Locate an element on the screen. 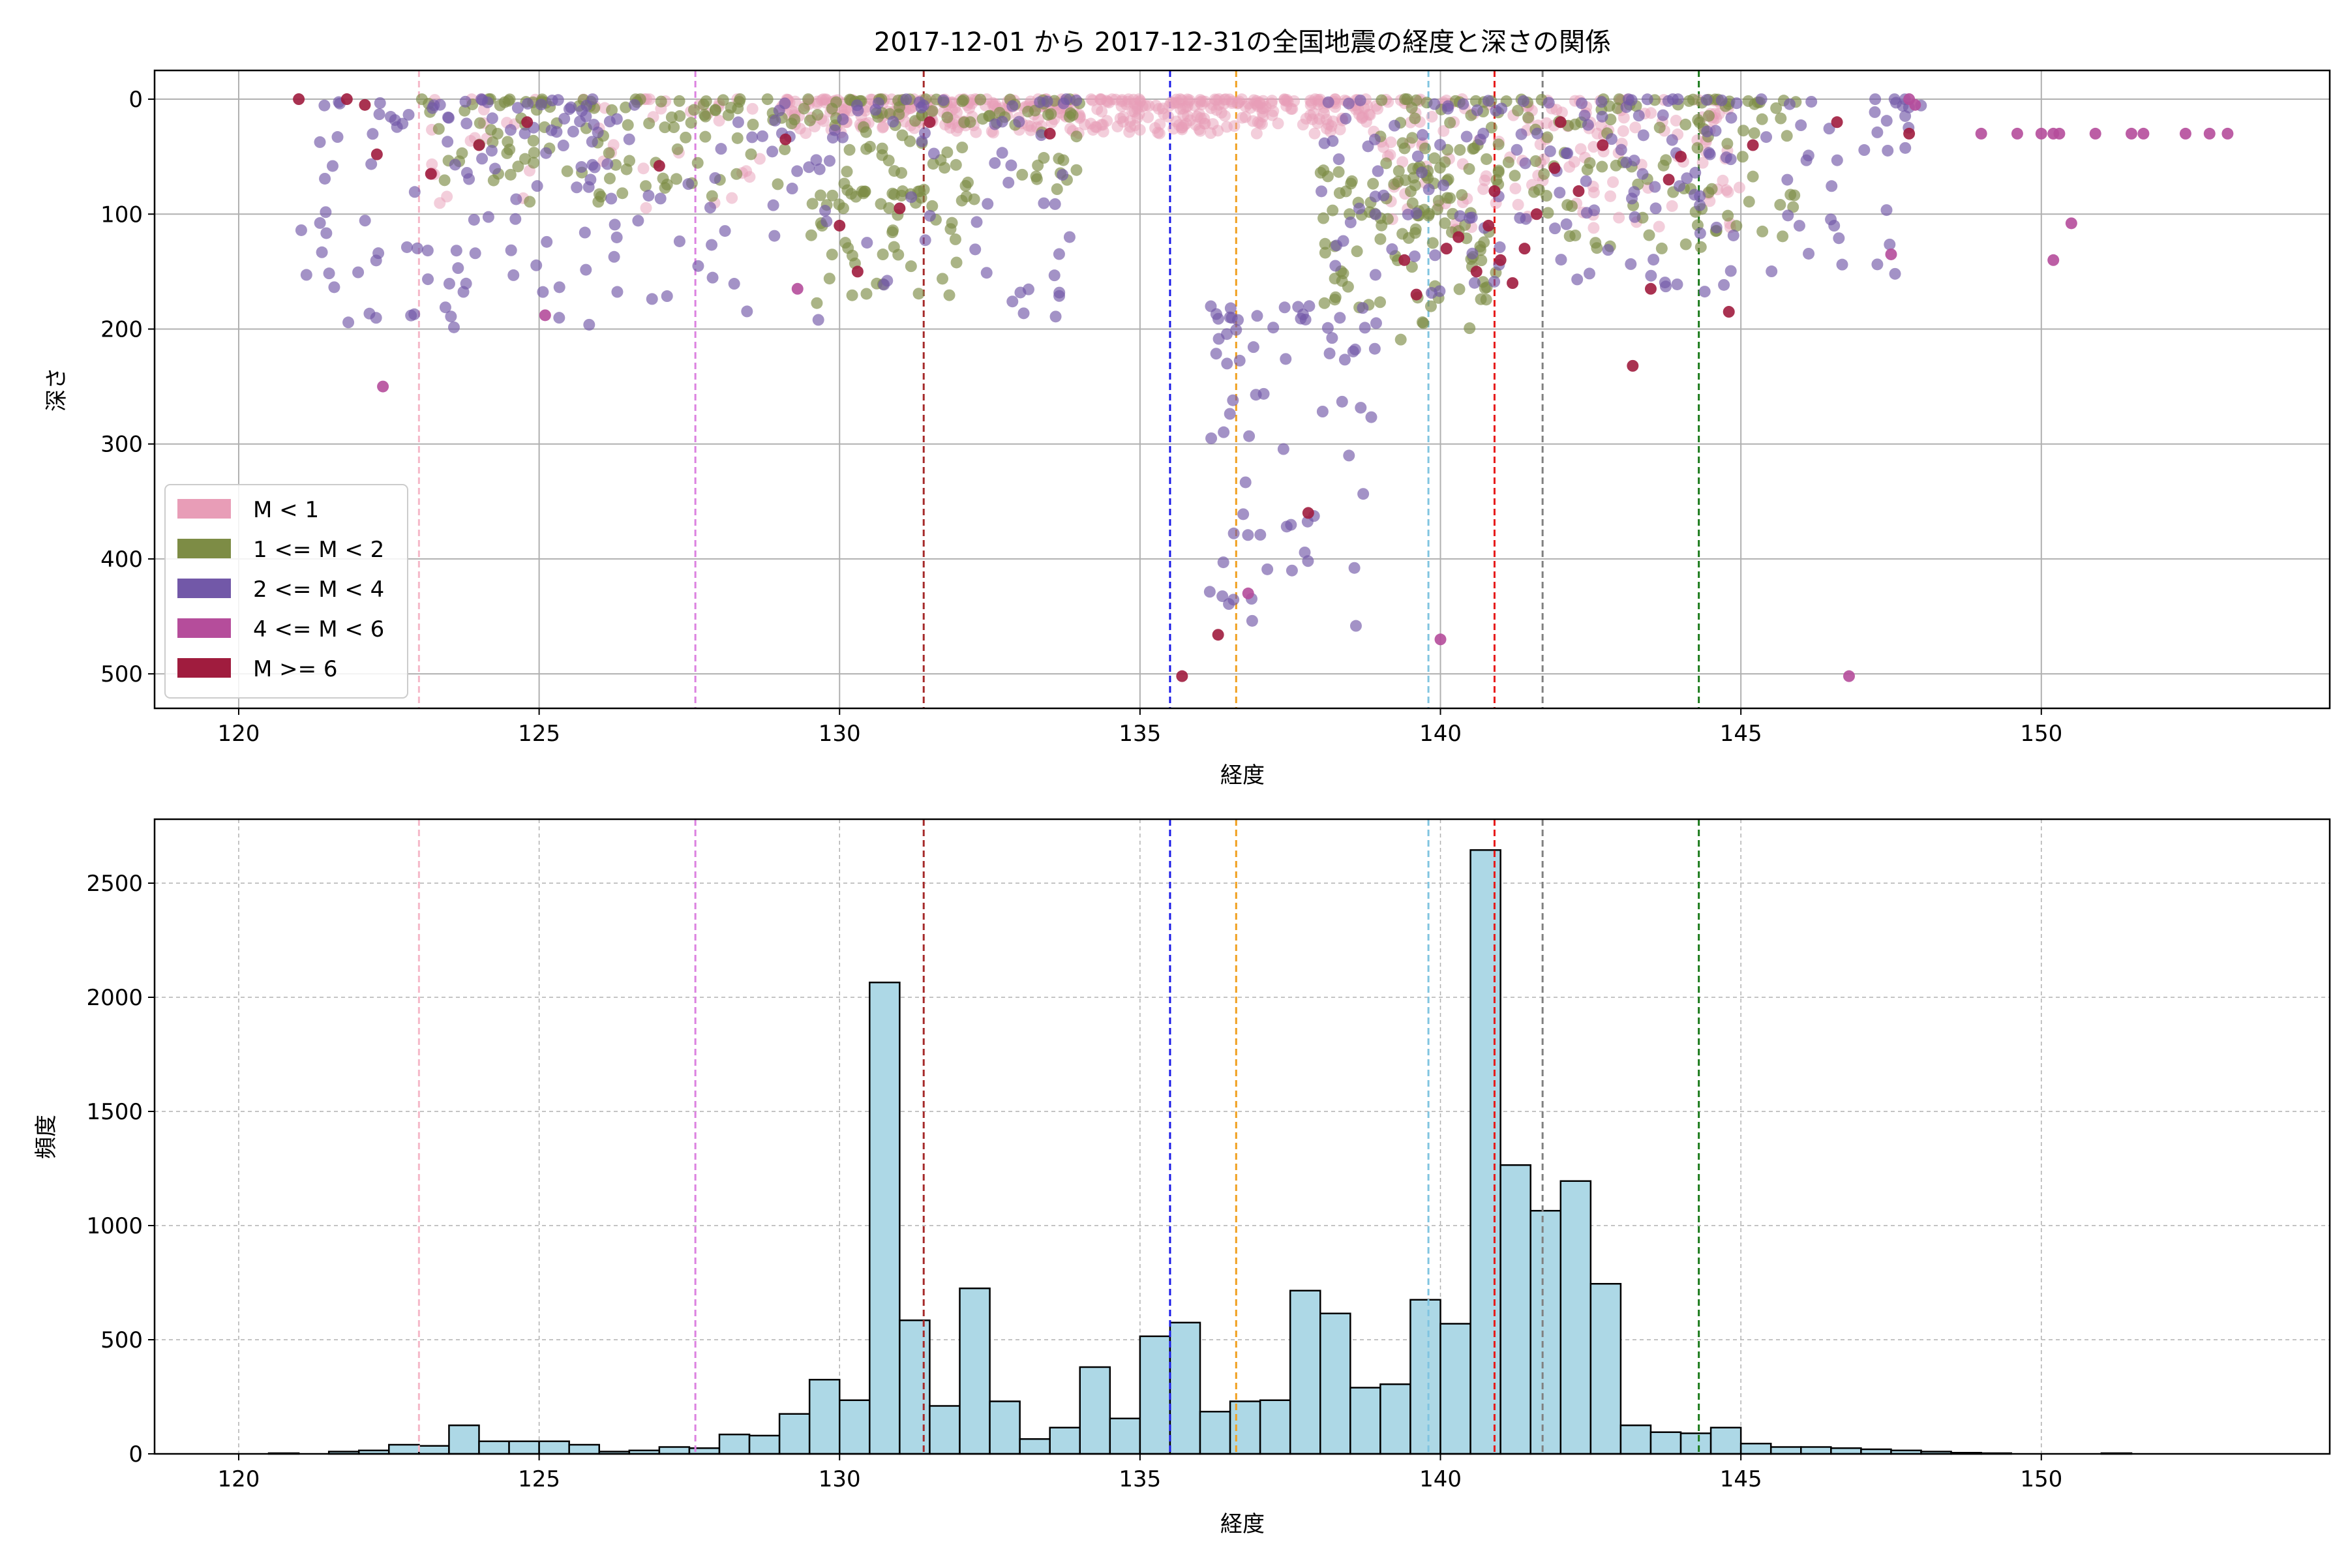  histogram-x-tick-label: 140 is located at coordinates (1440, 1479).